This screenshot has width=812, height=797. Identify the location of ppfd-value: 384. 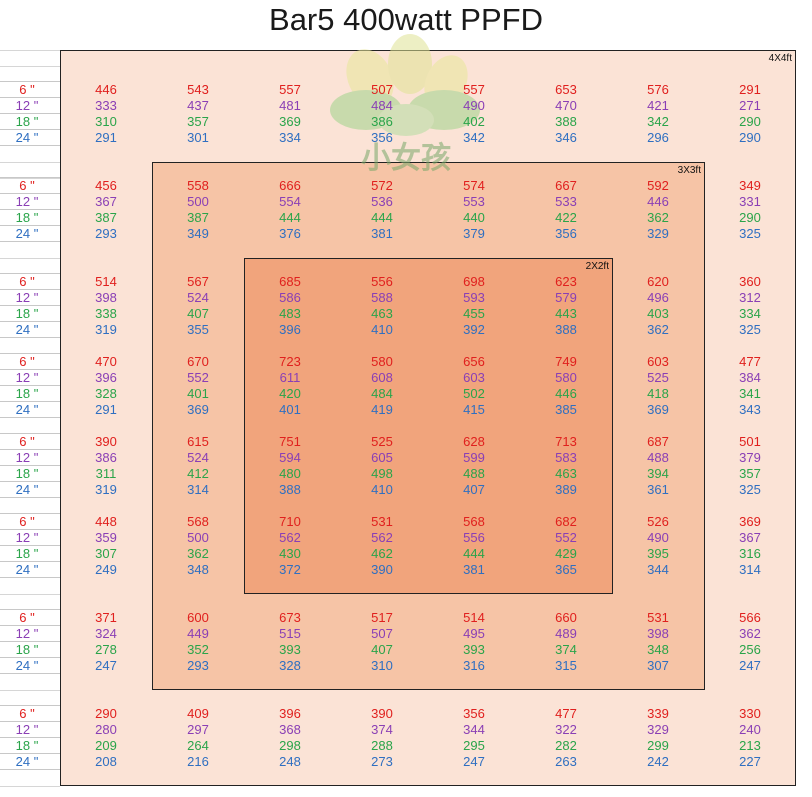
(750, 377).